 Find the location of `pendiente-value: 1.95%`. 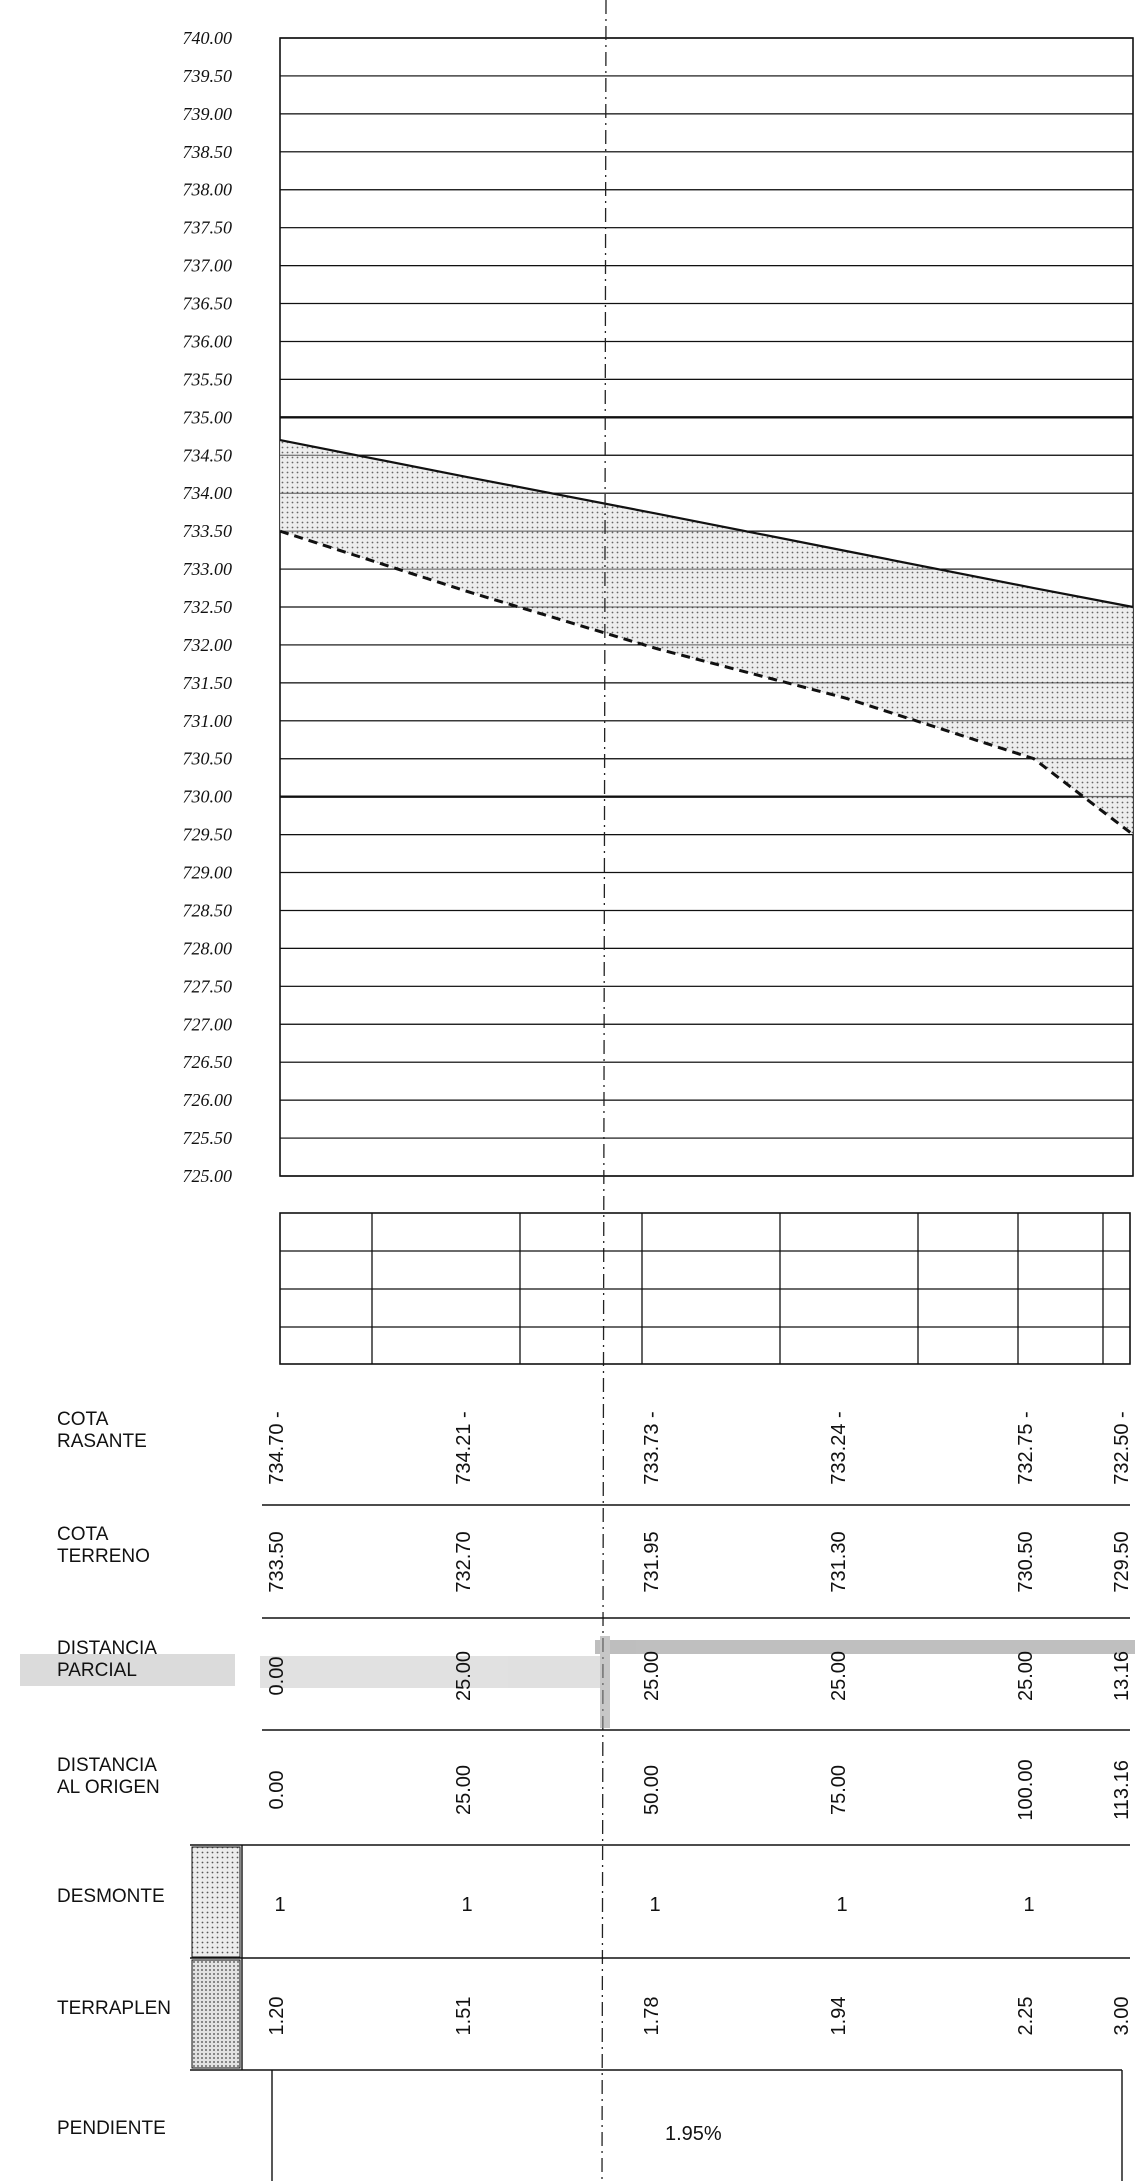

pendiente-value: 1.95% is located at coordinates (693, 2134).